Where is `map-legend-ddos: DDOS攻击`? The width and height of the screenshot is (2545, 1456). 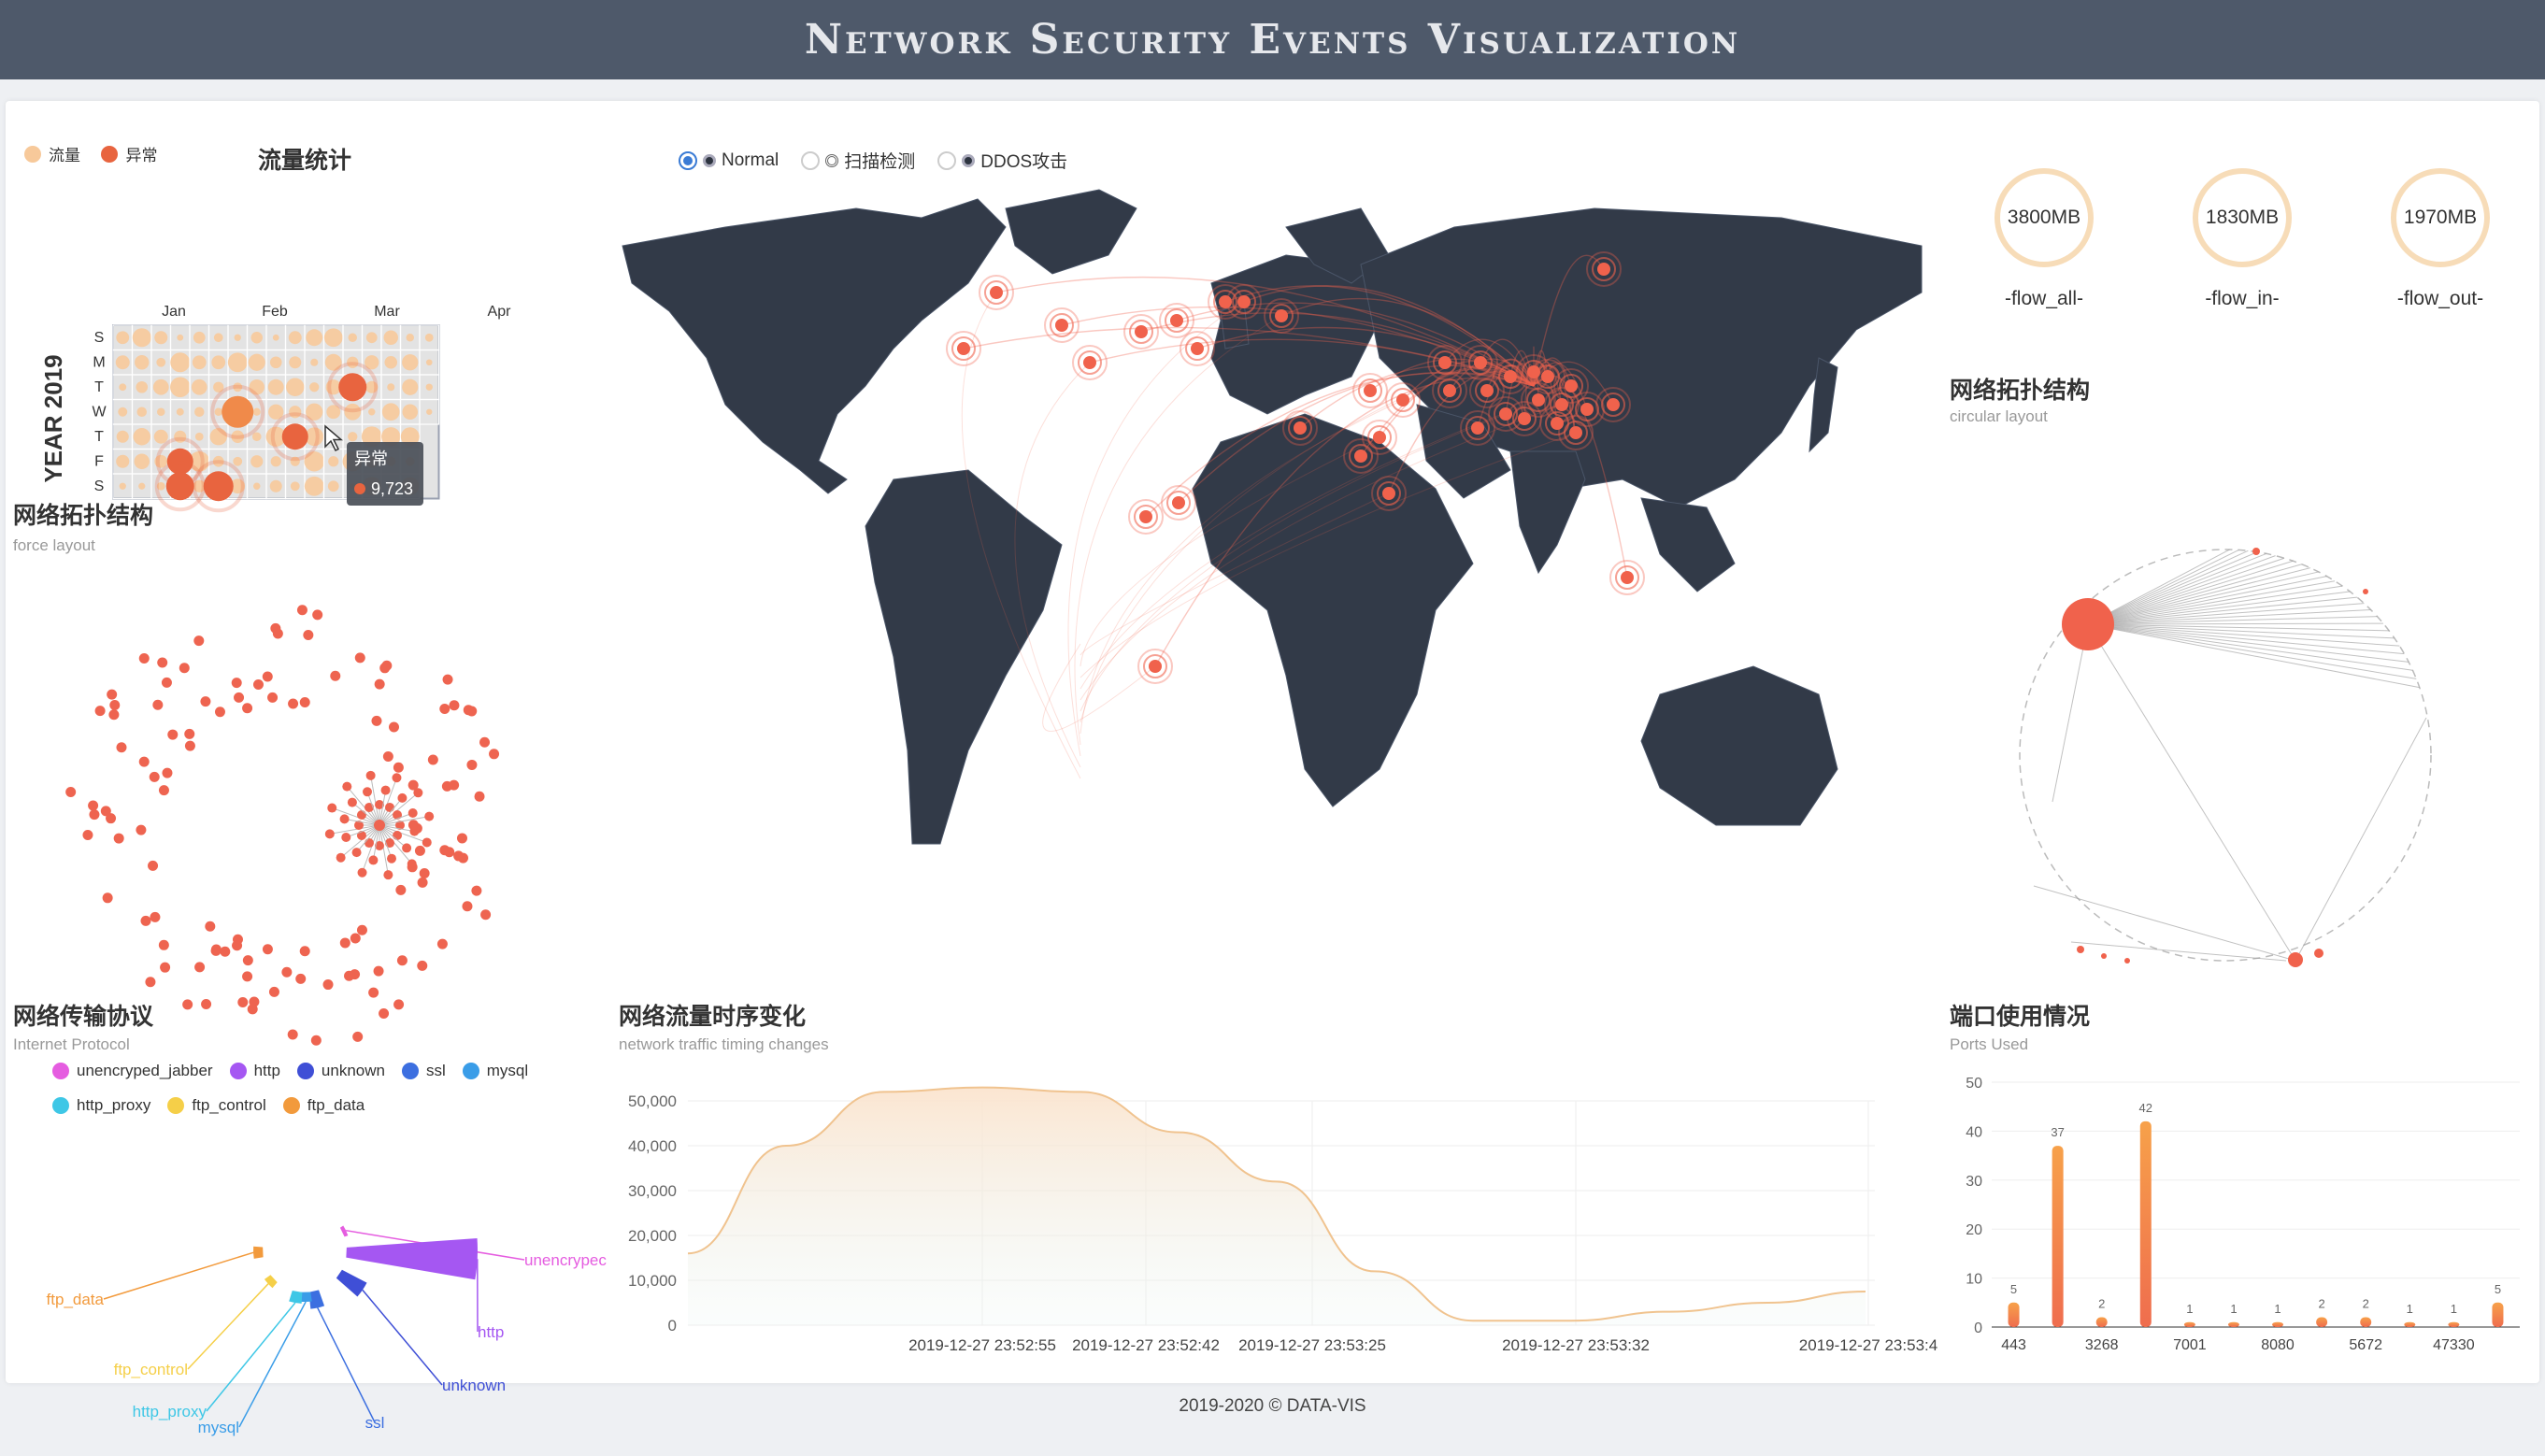
map-legend-ddos: DDOS攻击 is located at coordinates (1002, 160).